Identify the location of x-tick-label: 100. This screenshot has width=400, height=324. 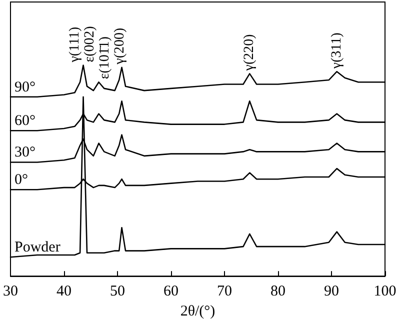
(385, 292).